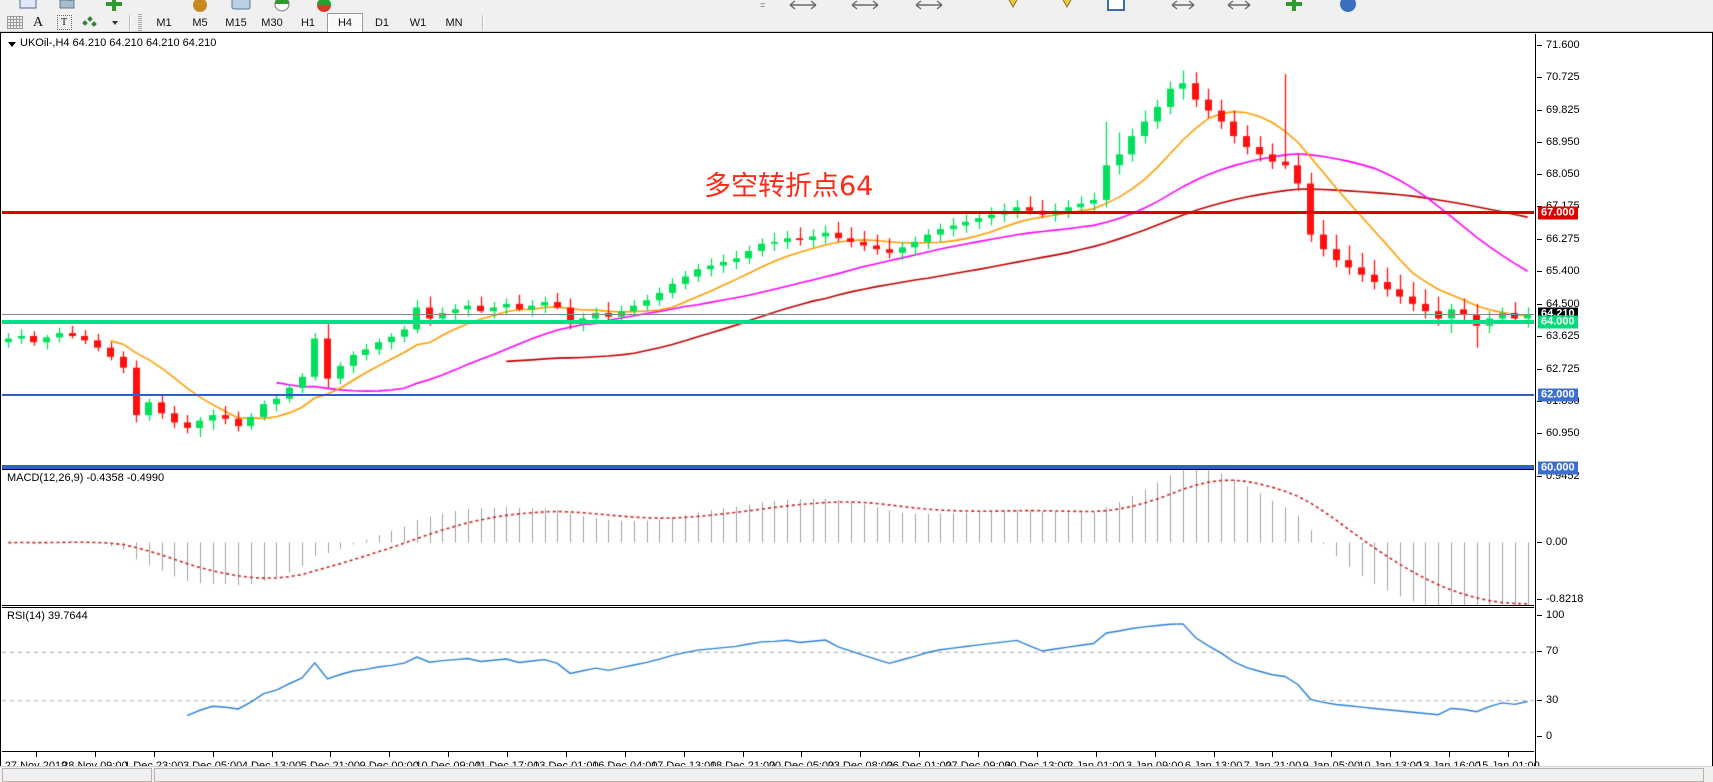 The height and width of the screenshot is (782, 1713). What do you see at coordinates (768, 322) in the screenshot?
I see `support-64-line` at bounding box center [768, 322].